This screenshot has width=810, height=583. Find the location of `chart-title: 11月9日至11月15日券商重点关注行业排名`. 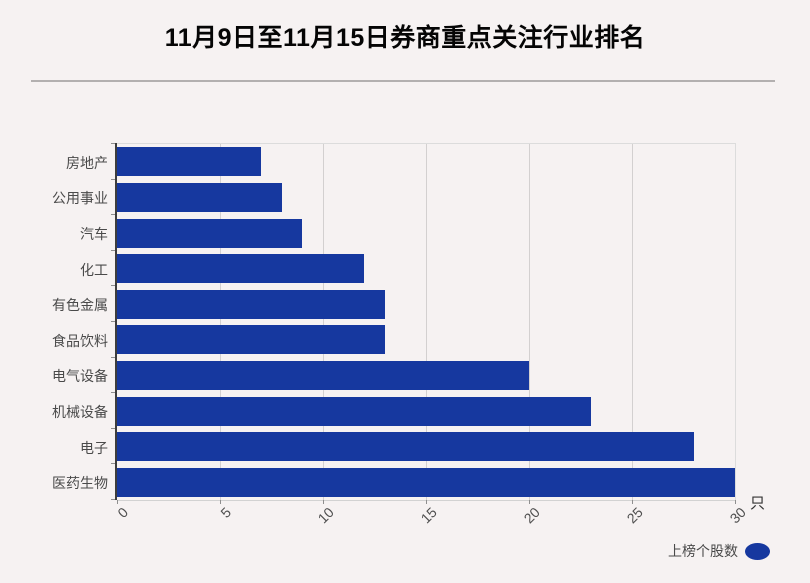

chart-title: 11月9日至11月15日券商重点关注行业排名 is located at coordinates (405, 38).